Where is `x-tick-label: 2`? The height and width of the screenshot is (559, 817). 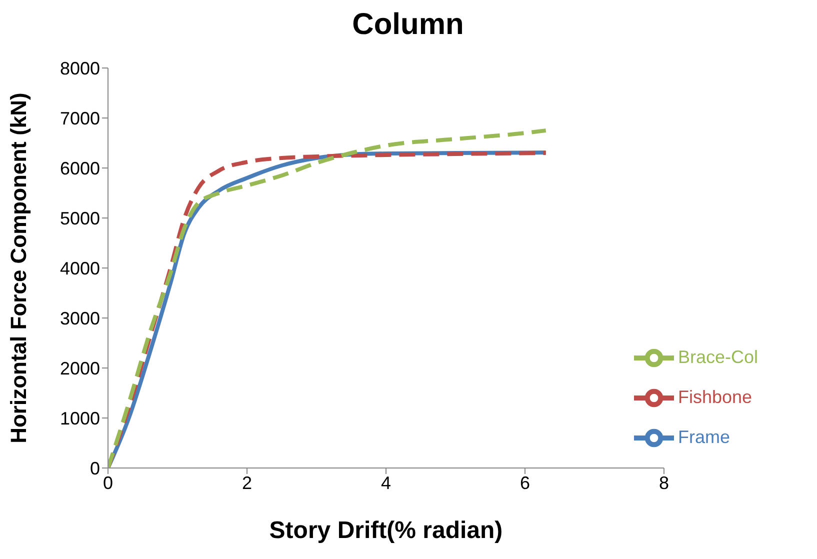 x-tick-label: 2 is located at coordinates (247, 482).